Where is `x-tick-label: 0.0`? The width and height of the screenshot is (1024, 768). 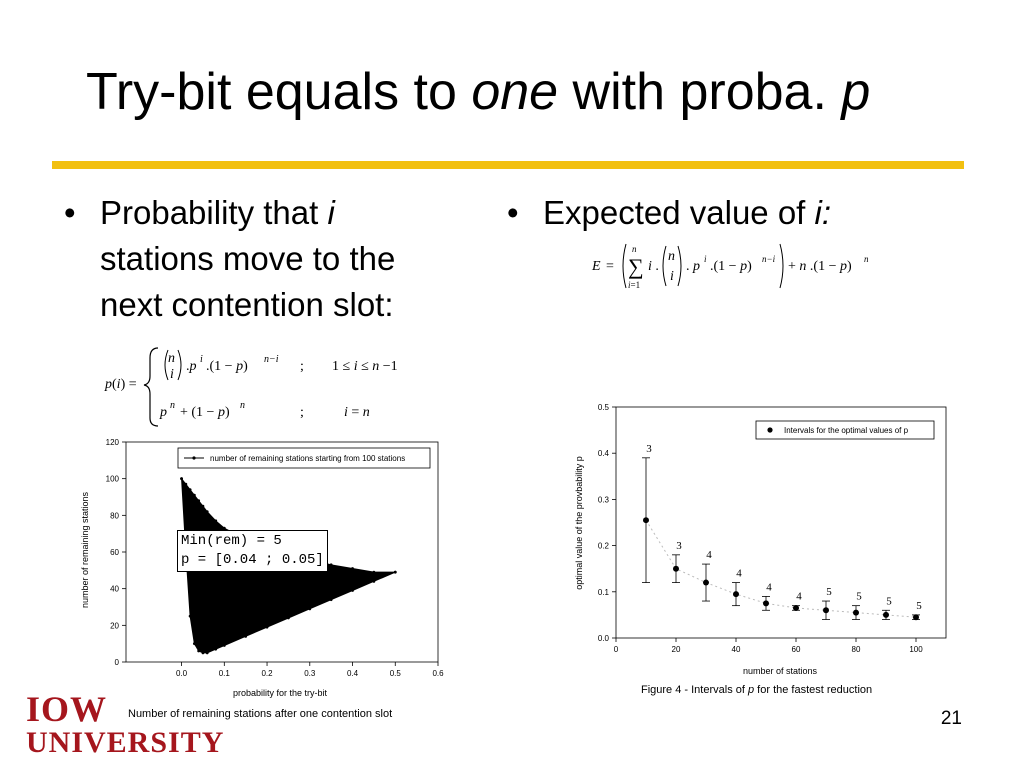
x-tick-label: 0.0 is located at coordinates (182, 673).